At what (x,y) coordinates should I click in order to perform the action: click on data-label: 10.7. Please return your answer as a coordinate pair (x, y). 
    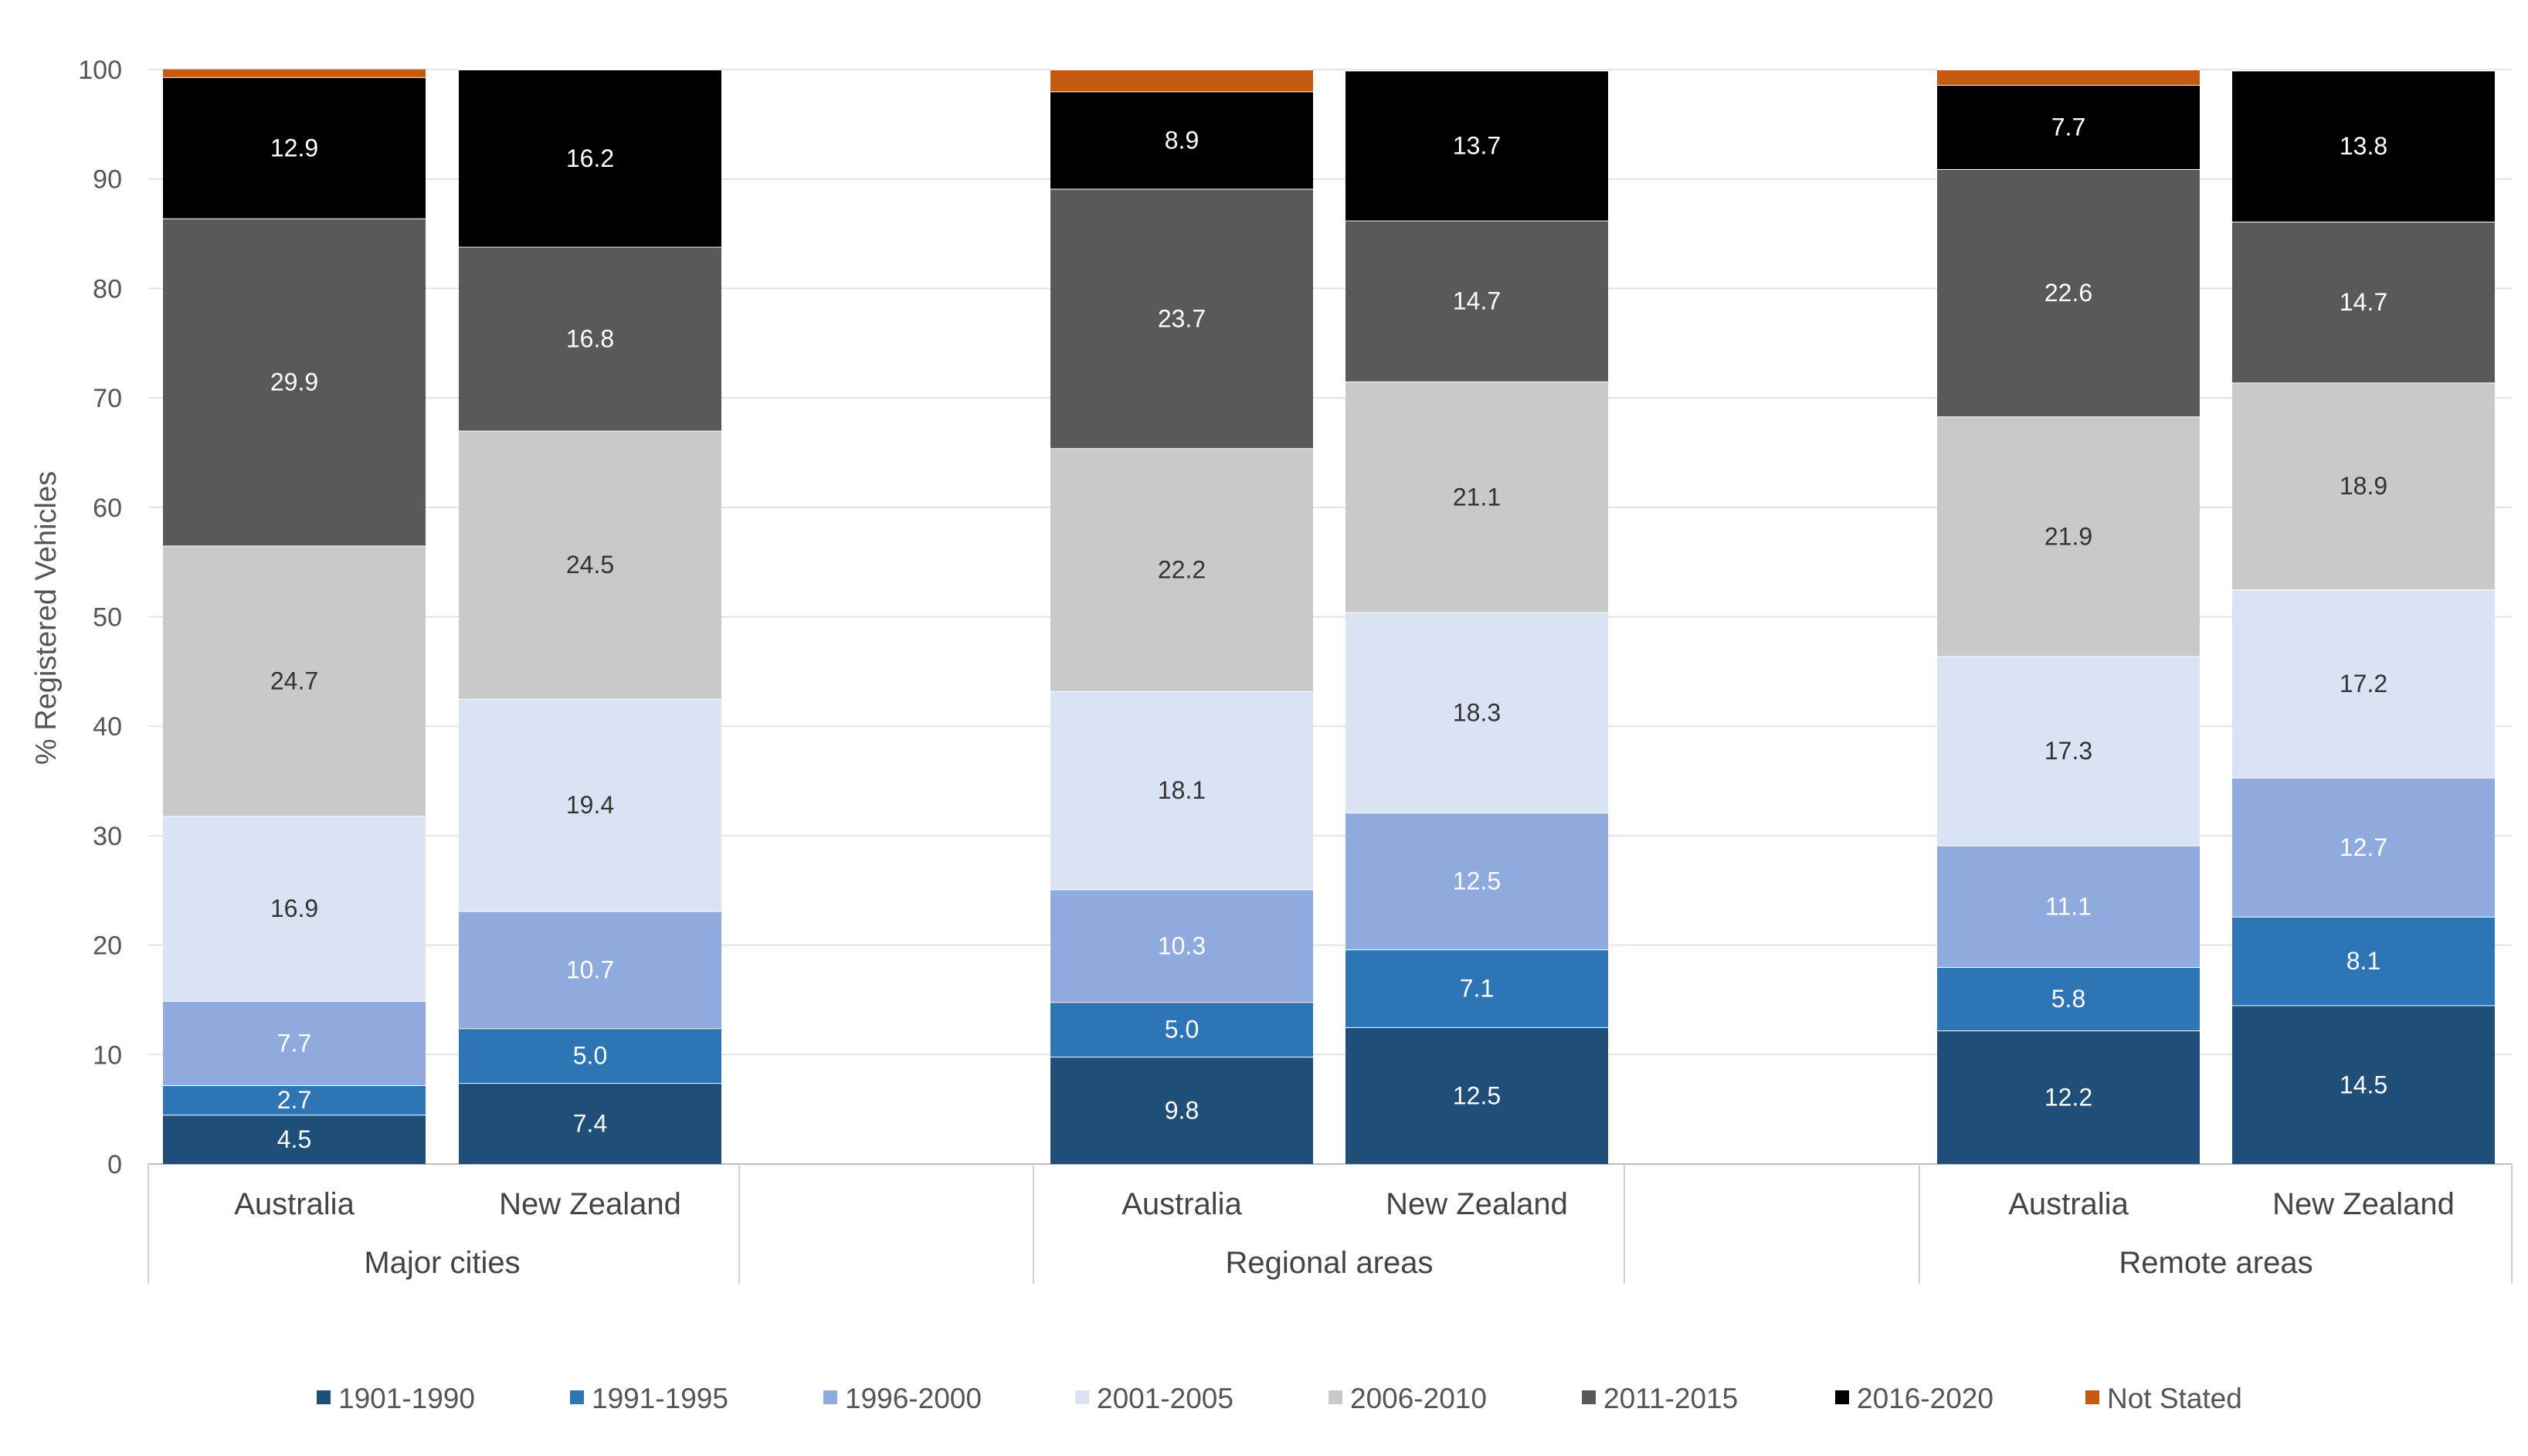
    Looking at the image, I should click on (590, 969).